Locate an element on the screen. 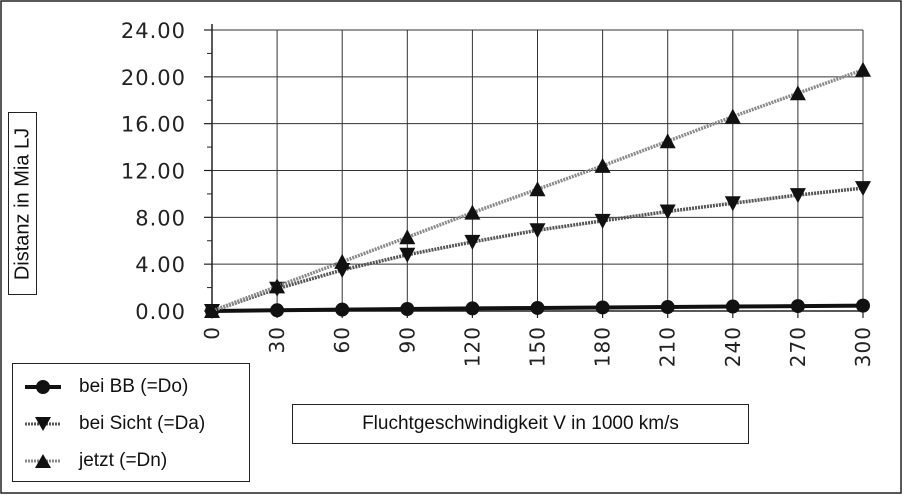  x-tick-label: 180 is located at coordinates (603, 346).